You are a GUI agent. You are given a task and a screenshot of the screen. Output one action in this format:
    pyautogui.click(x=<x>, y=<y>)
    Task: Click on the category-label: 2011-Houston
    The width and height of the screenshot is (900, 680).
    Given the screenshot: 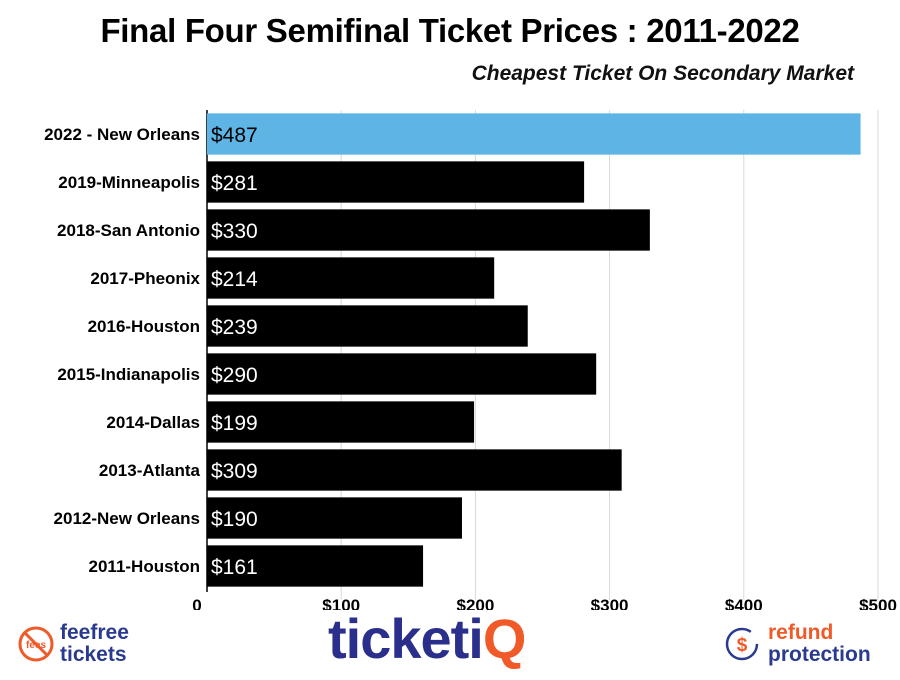 What is the action you would take?
    pyautogui.click(x=144, y=566)
    